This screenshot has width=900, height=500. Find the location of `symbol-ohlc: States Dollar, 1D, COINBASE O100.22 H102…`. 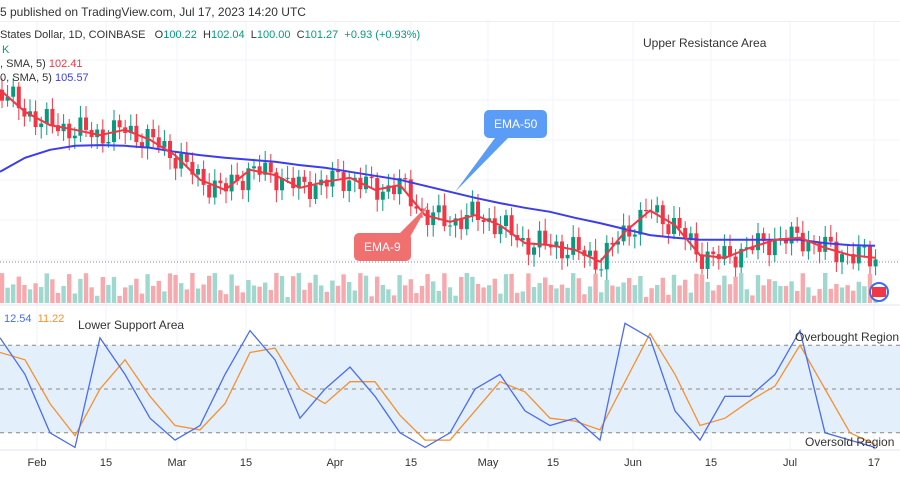

symbol-ohlc: States Dollar, 1D, COINBASE O100.22 H102… is located at coordinates (210, 35).